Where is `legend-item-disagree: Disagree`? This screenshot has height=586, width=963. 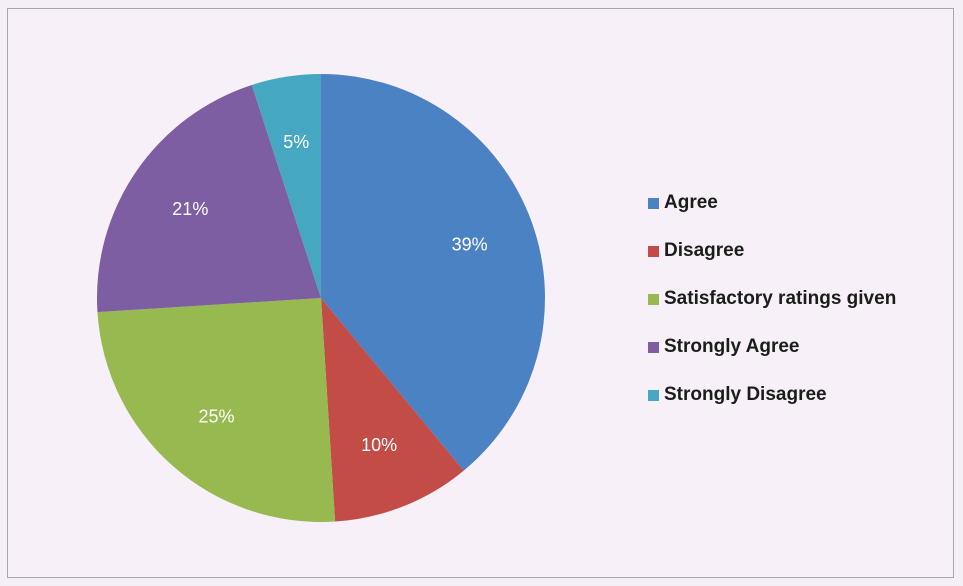 legend-item-disagree: Disagree is located at coordinates (772, 251).